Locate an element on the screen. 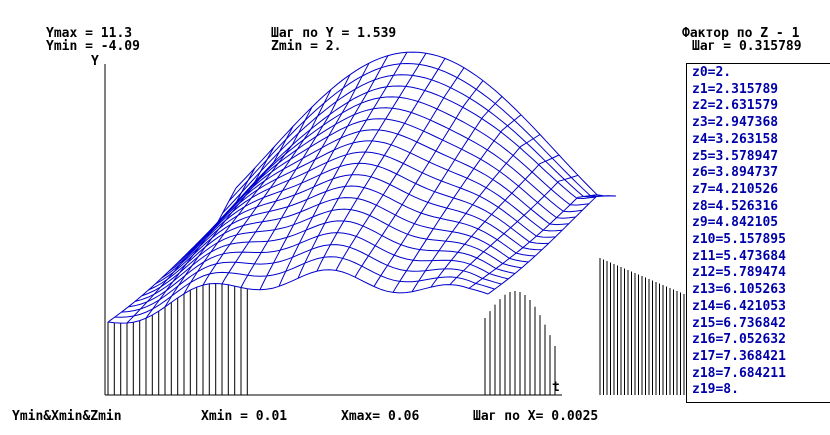 This screenshot has width=830, height=435. z-value-item: z12=5.789474 is located at coordinates (739, 273).